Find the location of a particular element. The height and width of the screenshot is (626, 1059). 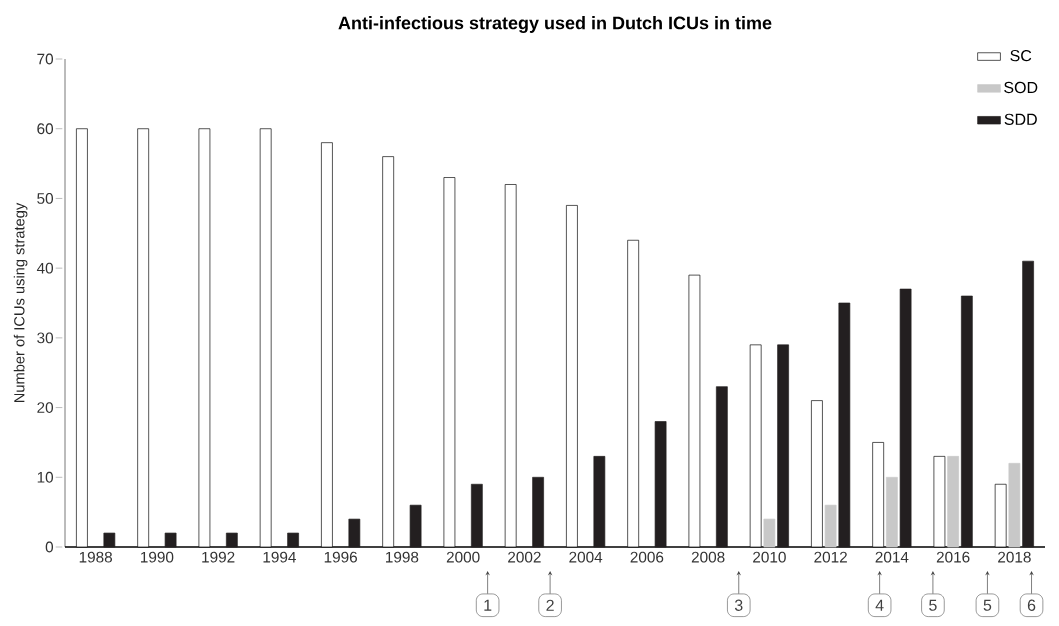

text: 4 is located at coordinates (879, 605).